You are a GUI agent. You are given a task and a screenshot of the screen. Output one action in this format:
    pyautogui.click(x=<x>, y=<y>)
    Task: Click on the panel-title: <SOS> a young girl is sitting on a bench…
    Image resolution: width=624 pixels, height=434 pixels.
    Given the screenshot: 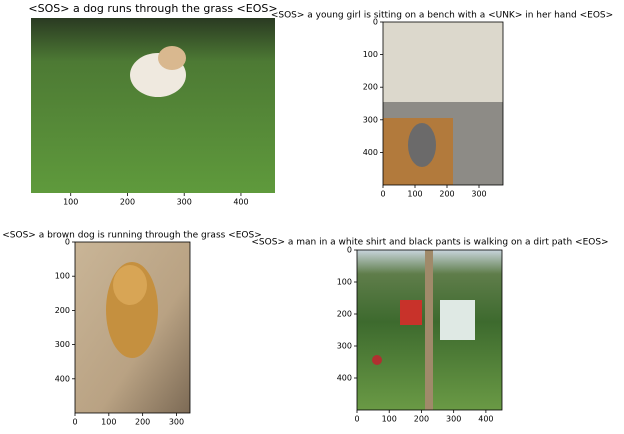 What is the action you would take?
    pyautogui.click(x=442, y=16)
    